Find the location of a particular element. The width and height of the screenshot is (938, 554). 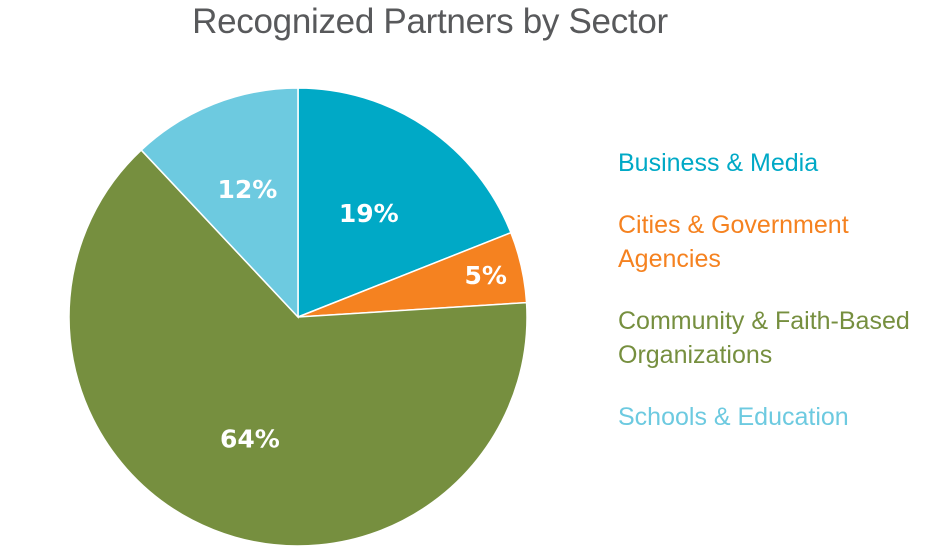

legend-label: Schools & Education is located at coordinates (733, 417).